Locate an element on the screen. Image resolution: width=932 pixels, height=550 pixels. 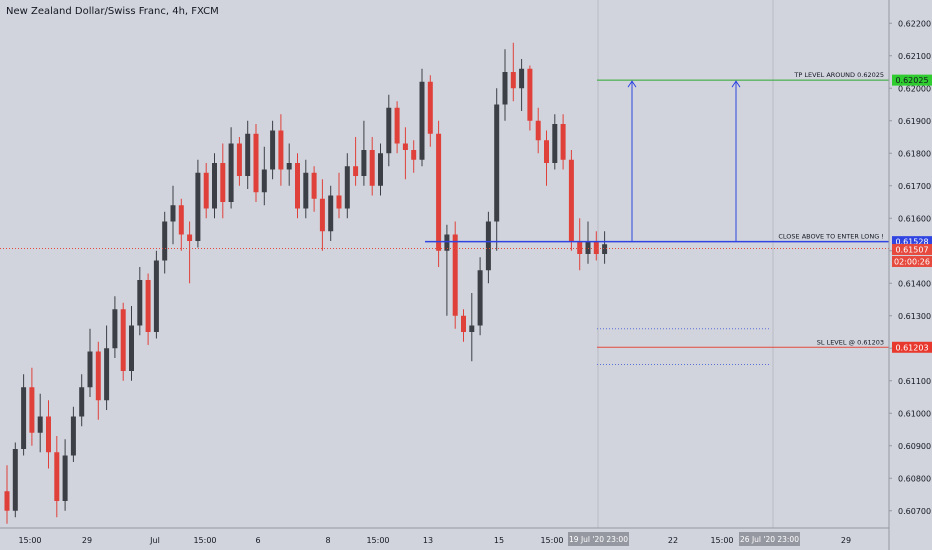
y-tick-label: 0.61600 is located at coordinates (914, 218).